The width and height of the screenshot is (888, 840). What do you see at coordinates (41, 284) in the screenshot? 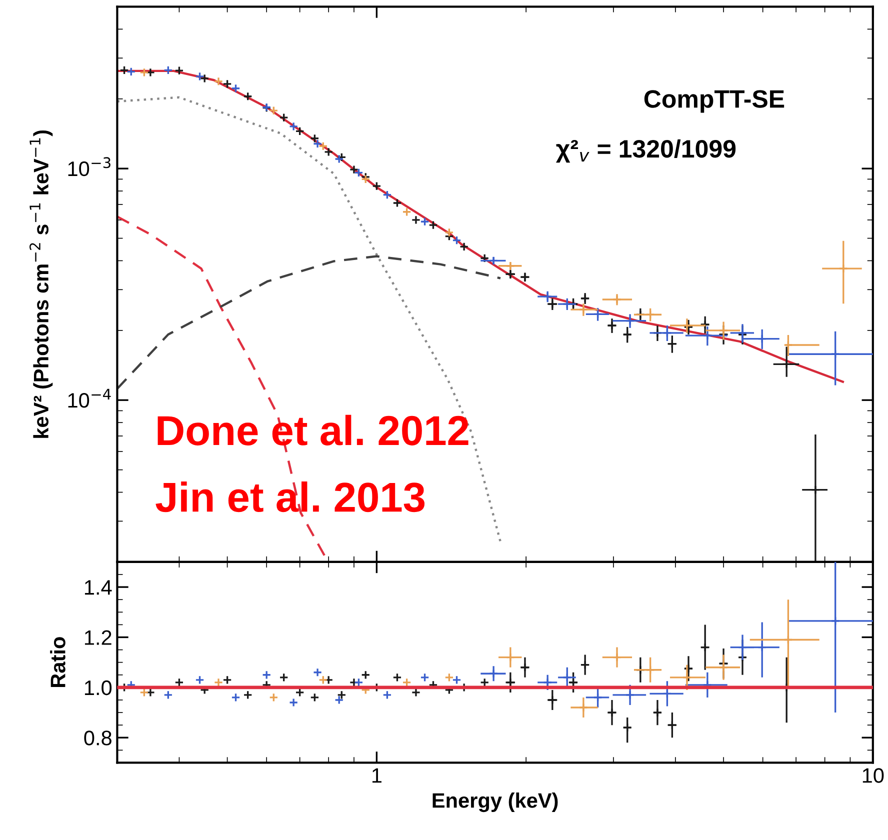
I see `y-axis-title: keV² (Photons cm$^{−2}$ s$^{−1}$ keV$^{−1}$)` at bounding box center [41, 284].